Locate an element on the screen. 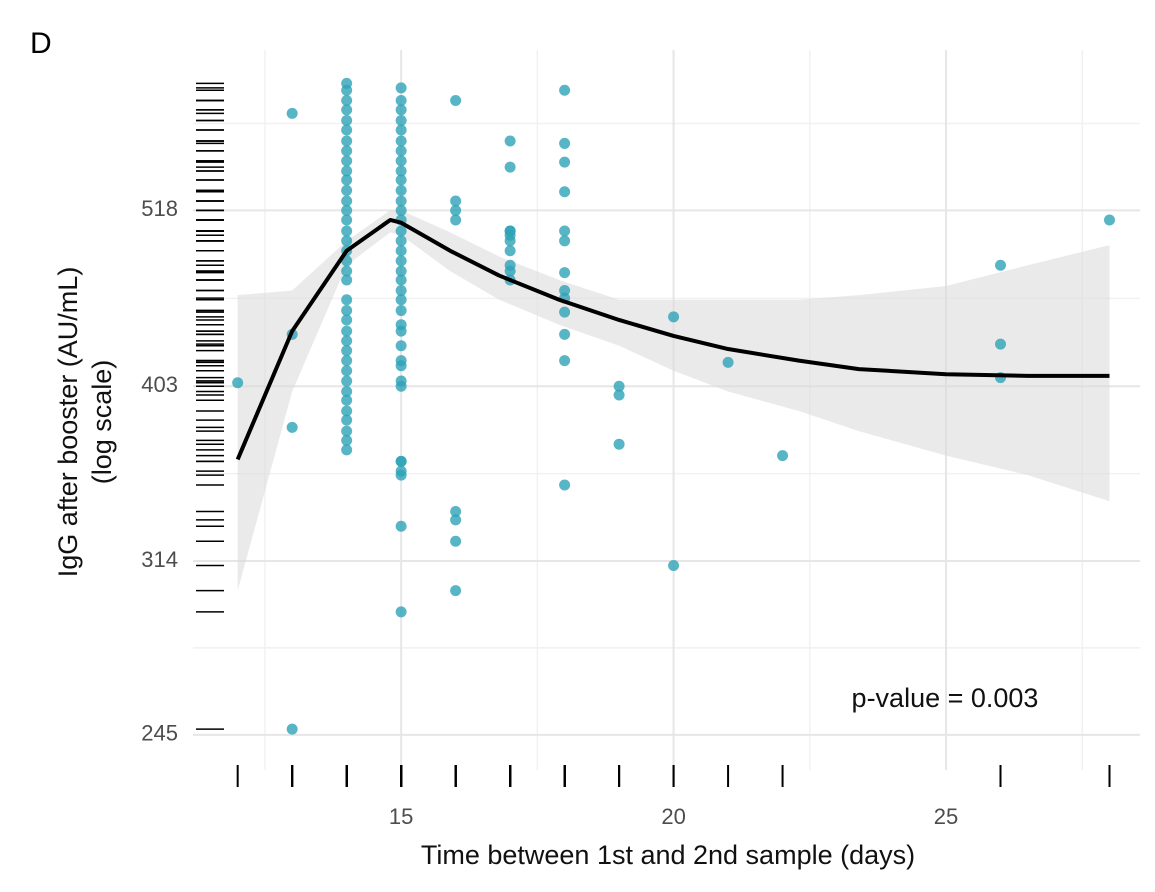 The image size is (1155, 892). x-axis-title: Time between 1st and 2nd sample (days) is located at coordinates (668, 855).